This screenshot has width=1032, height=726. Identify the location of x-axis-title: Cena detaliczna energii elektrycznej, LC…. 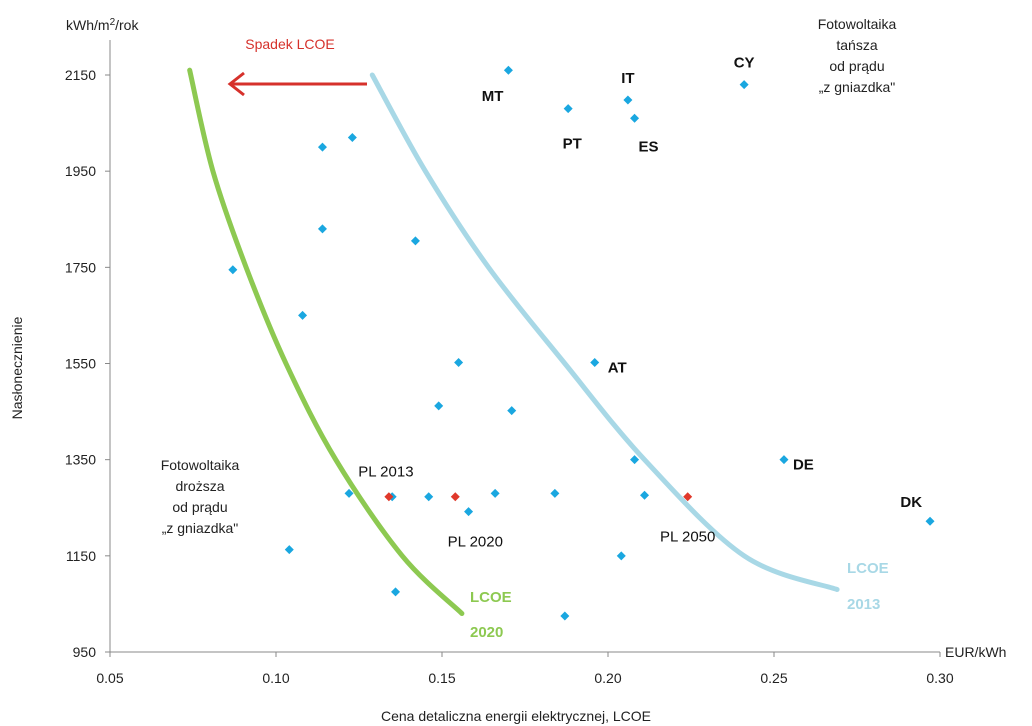
(516, 716).